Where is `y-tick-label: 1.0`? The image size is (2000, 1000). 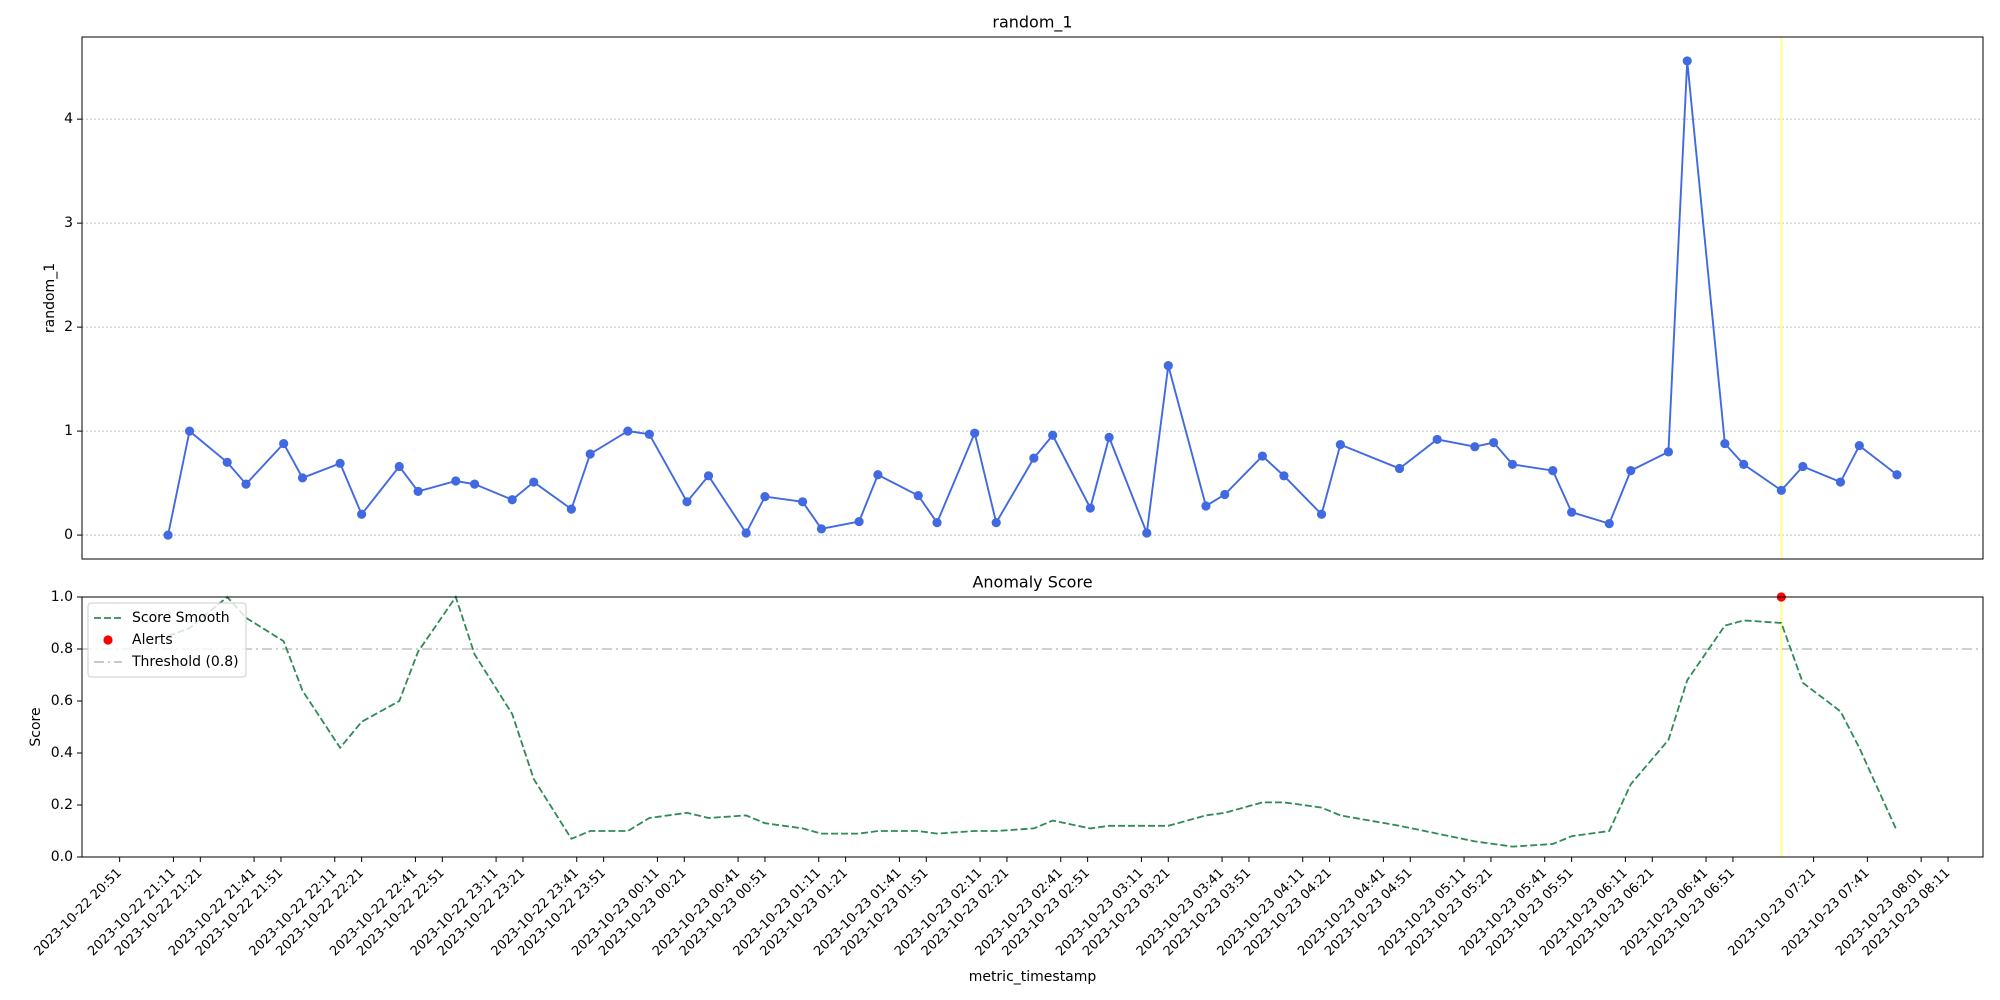
y-tick-label: 1.0 is located at coordinates (62, 597).